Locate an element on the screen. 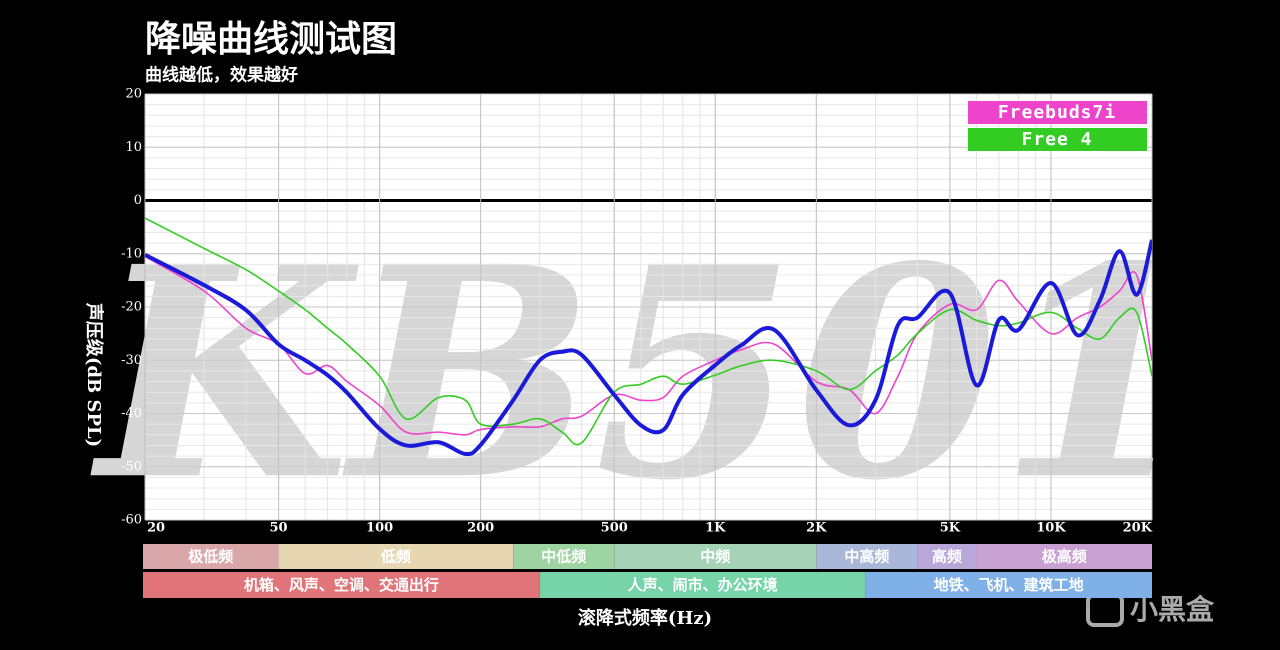 Image resolution: width=1280 pixels, height=650 pixels. x-tick-label: 10K is located at coordinates (1051, 528).